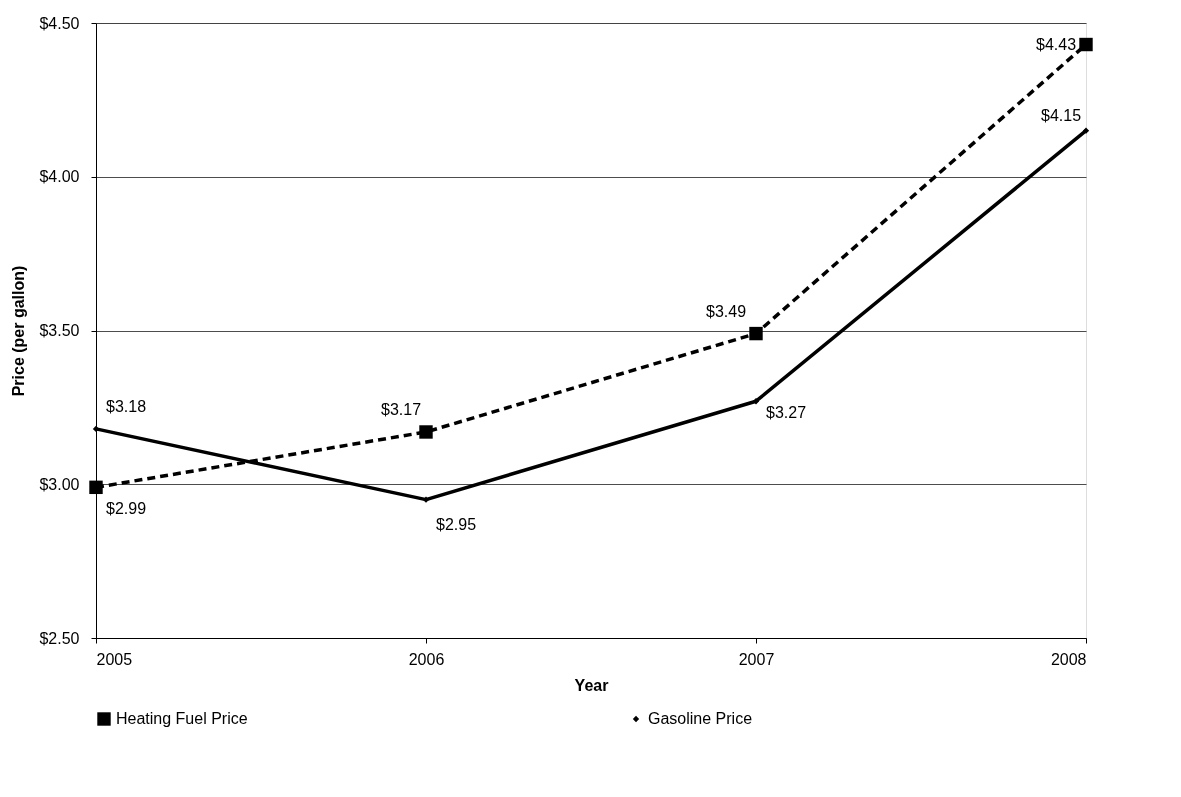 This screenshot has height=797, width=1181. I want to click on legend-label: Heating Fuel Price, so click(182, 718).